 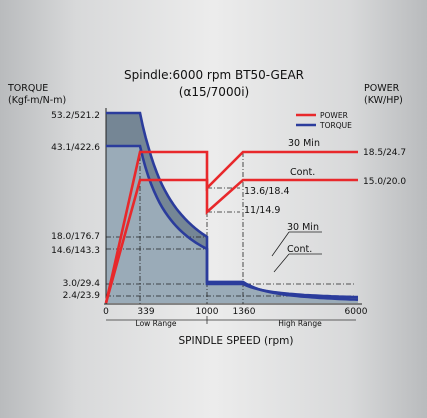 I want to click on low-range-label: Low Range, so click(x=156, y=323).